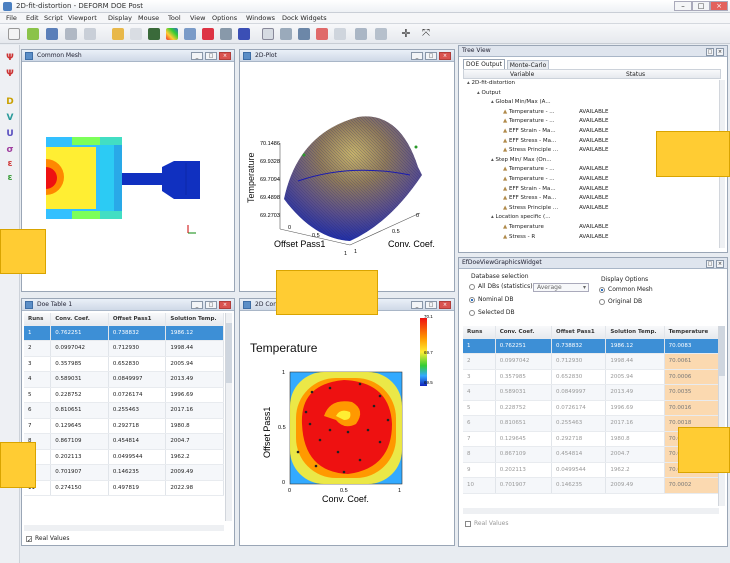 The image size is (730, 563). Describe the element at coordinates (361, 34) in the screenshot. I see `fit-icon` at that location.